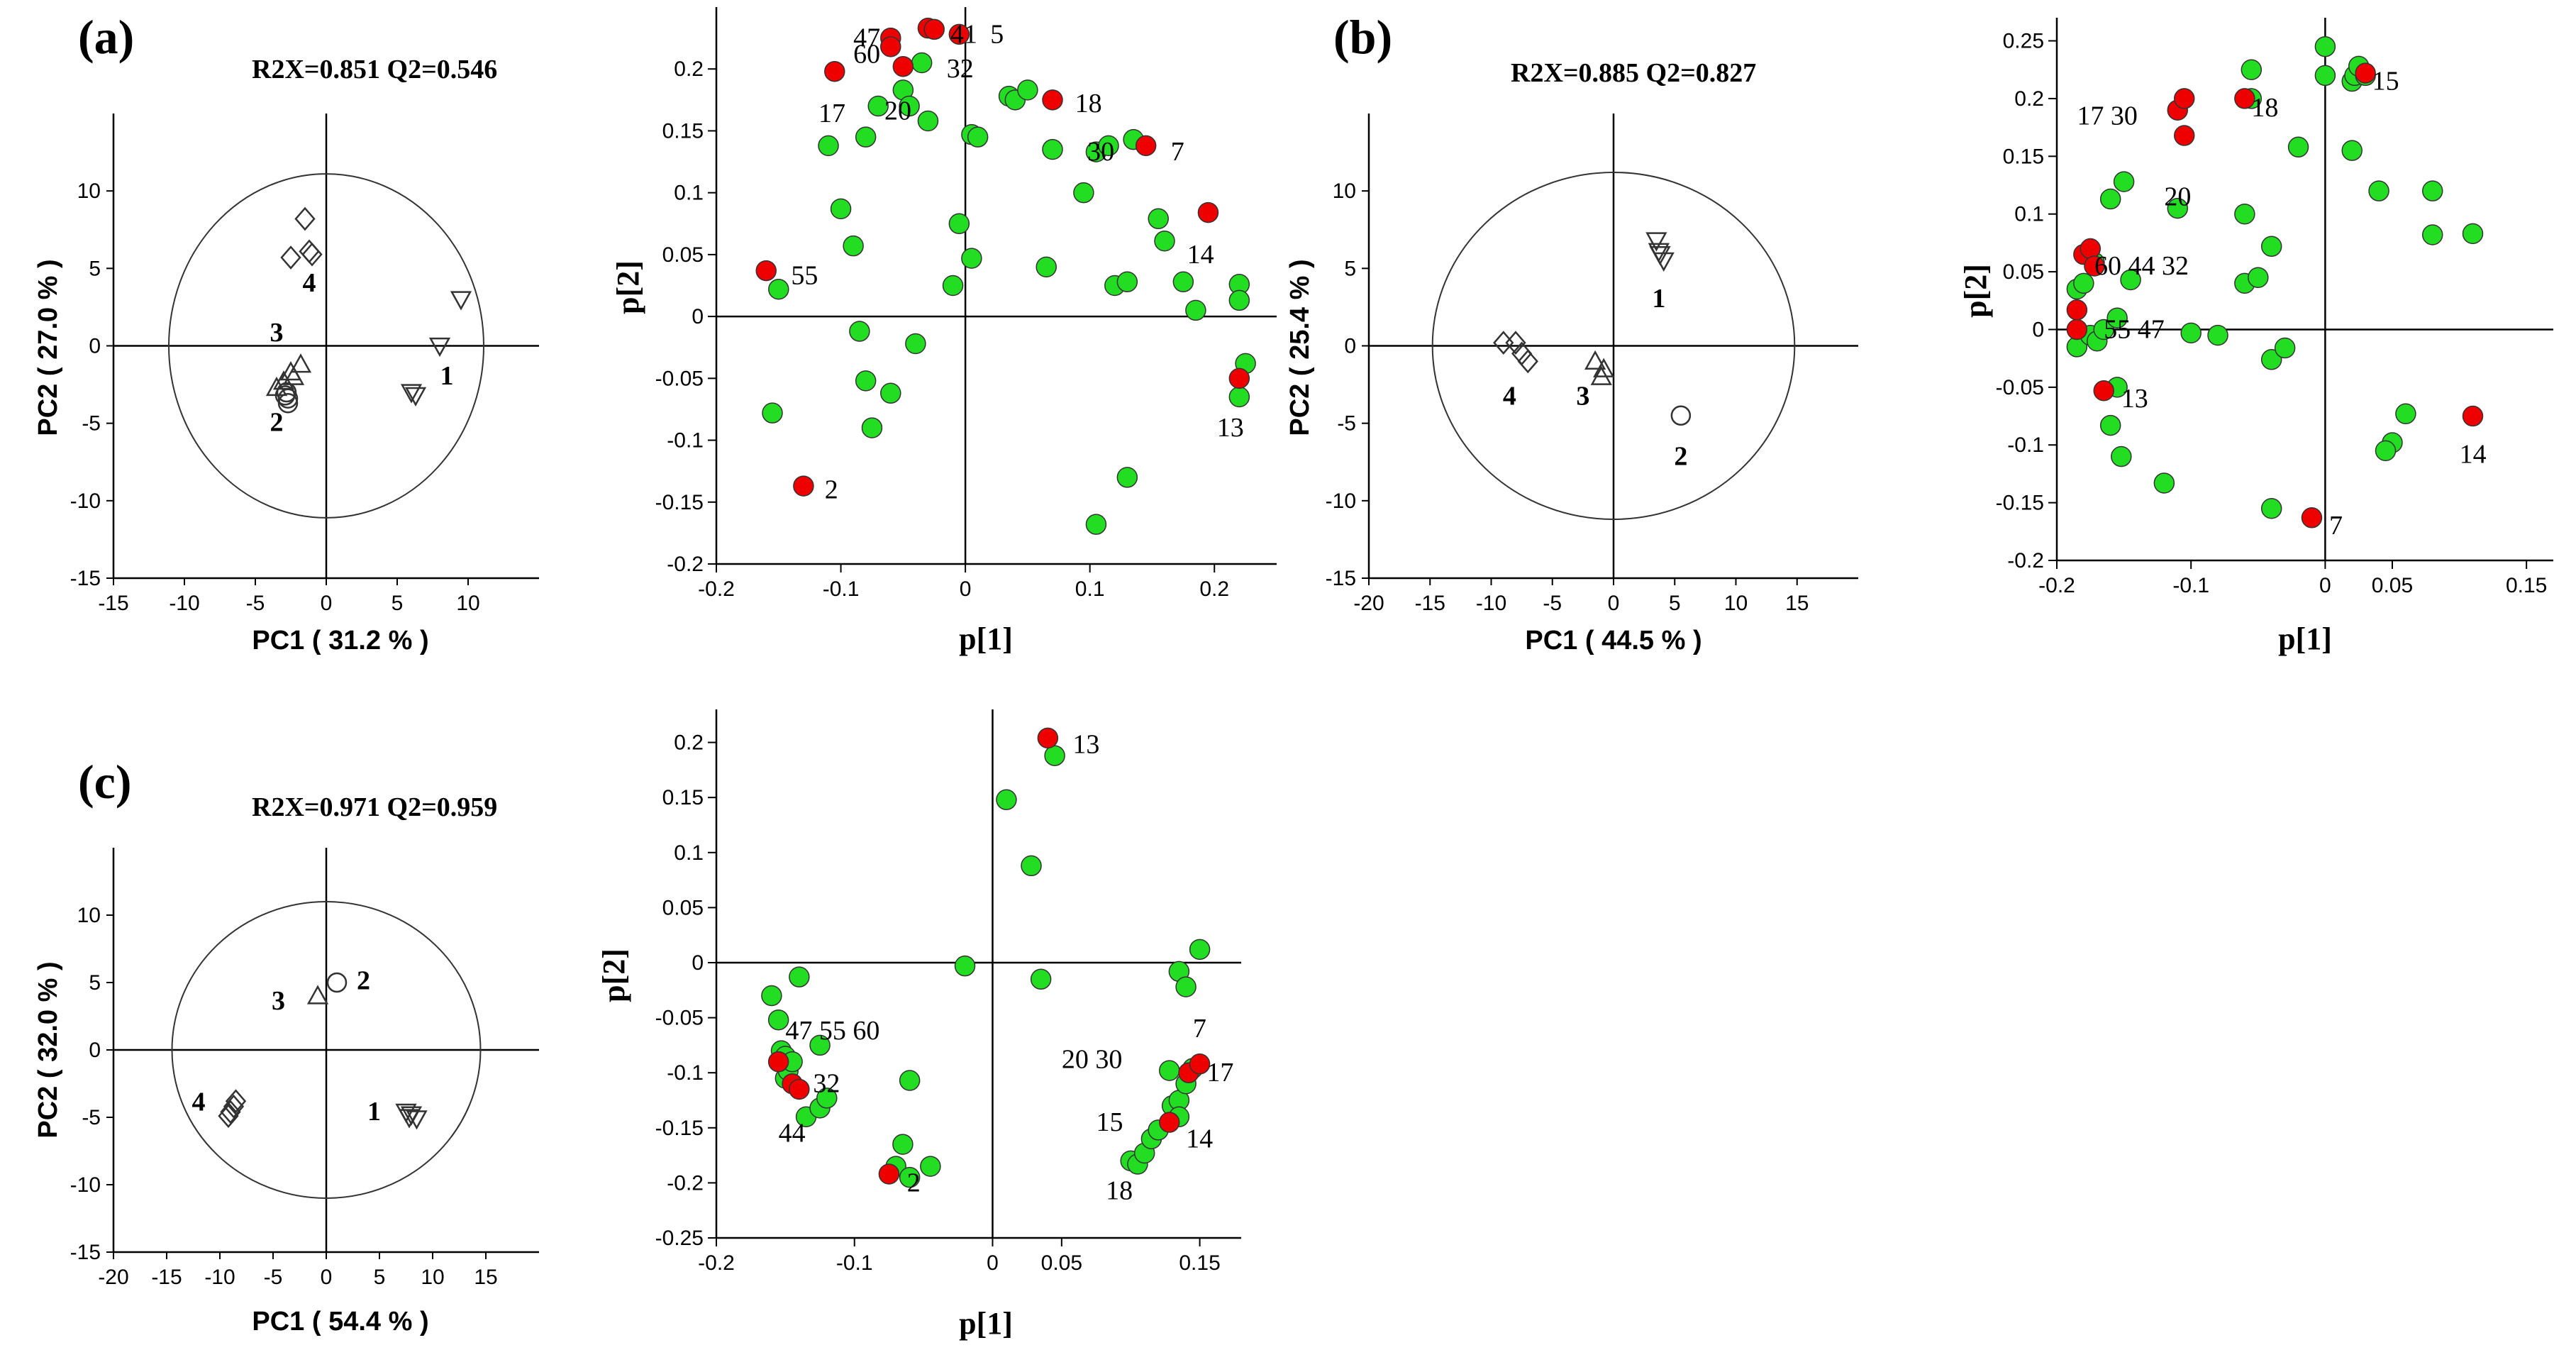 Image resolution: width=2576 pixels, height=1350 pixels. Describe the element at coordinates (327, 603) in the screenshot. I see `x-tick-label: 0` at that location.